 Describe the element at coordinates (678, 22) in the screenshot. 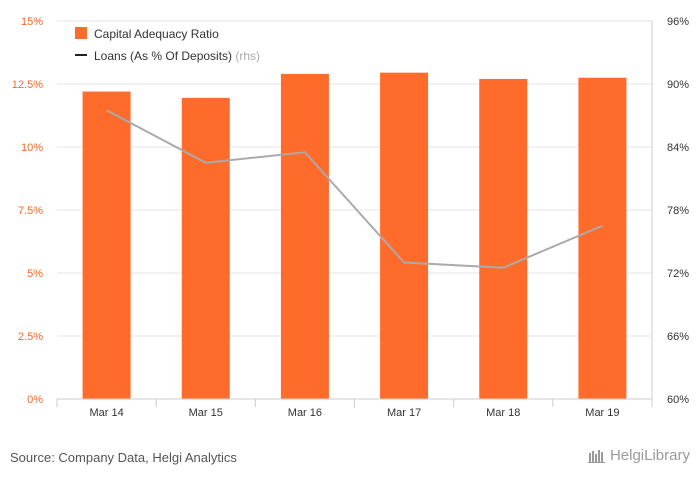

I see `y-right-tick-label: 96%` at that location.